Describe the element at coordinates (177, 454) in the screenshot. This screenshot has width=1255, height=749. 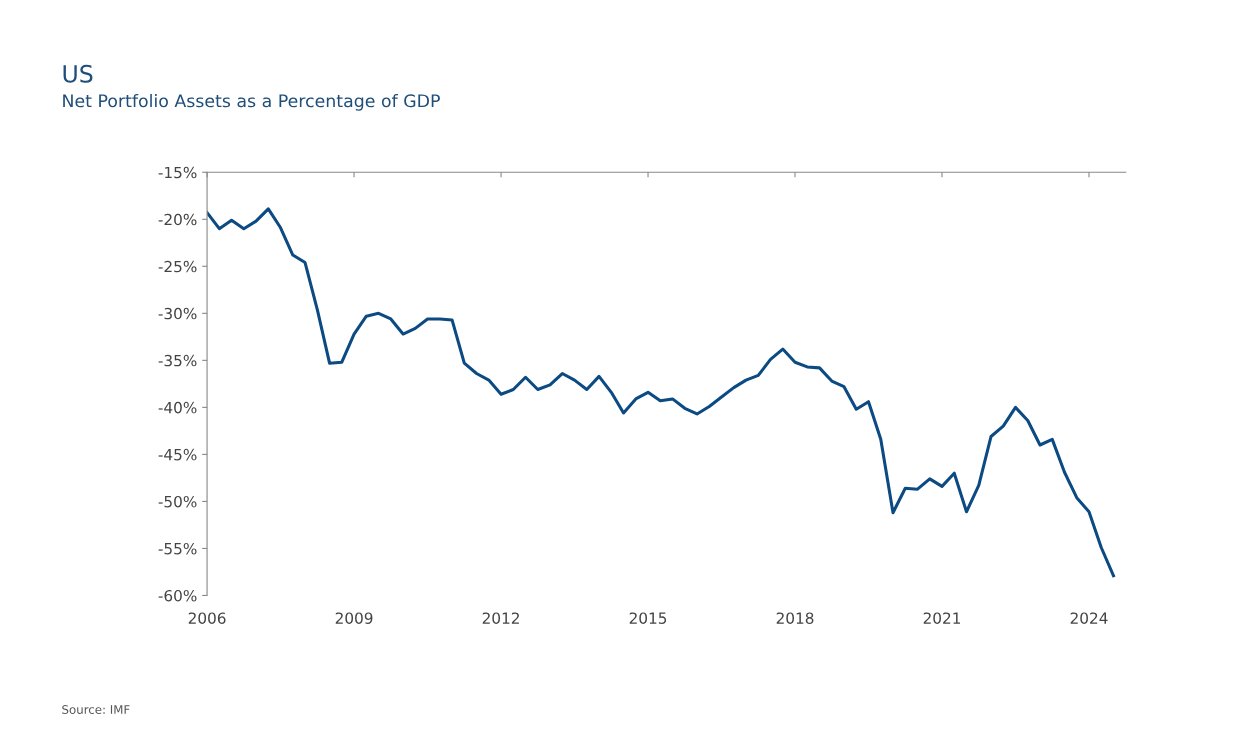
I see `y-tick-label: -45%` at that location.